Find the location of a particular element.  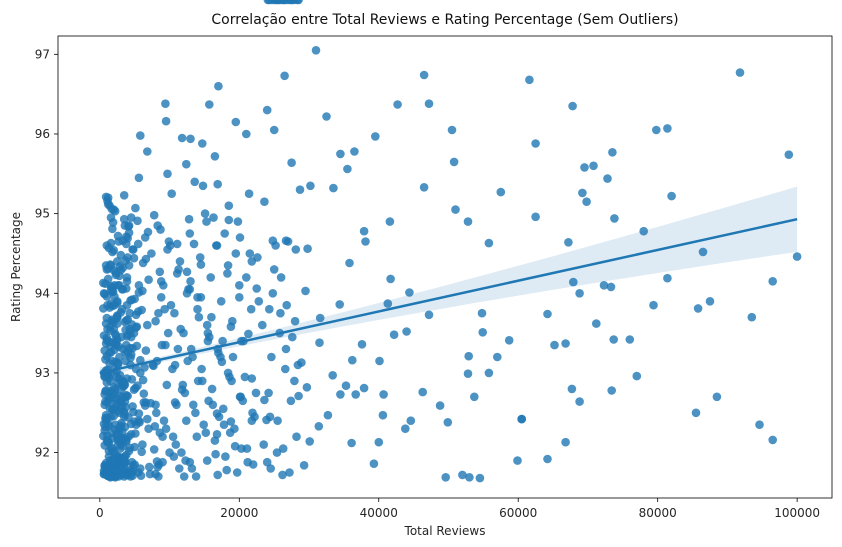

x-tick-label: 60000 is located at coordinates (518, 513).